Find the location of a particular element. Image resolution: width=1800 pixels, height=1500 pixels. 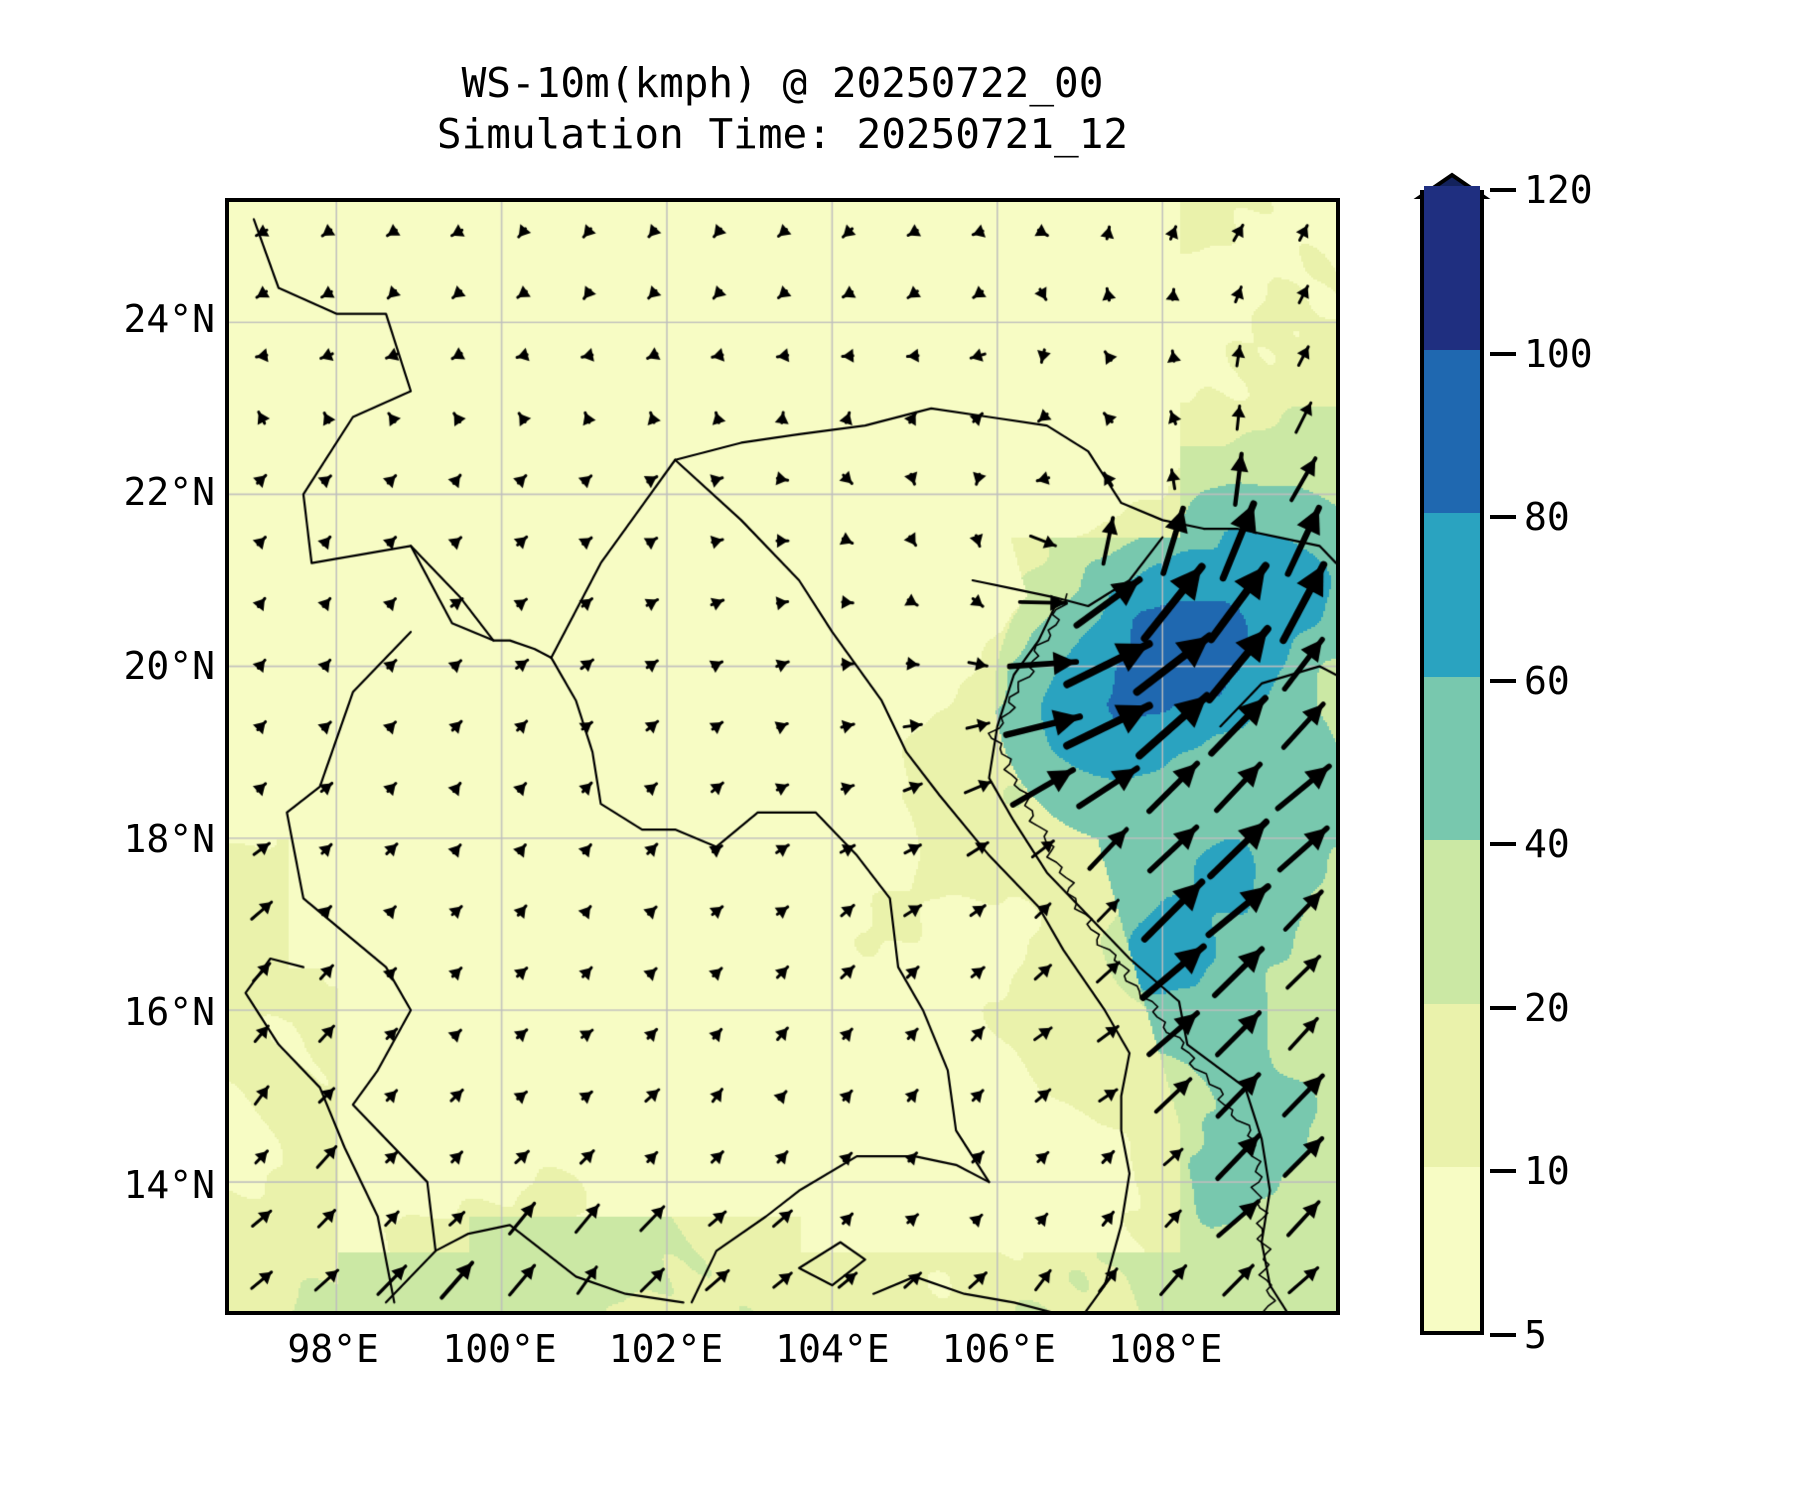

y-tick-label: 24°N is located at coordinates (169, 319).